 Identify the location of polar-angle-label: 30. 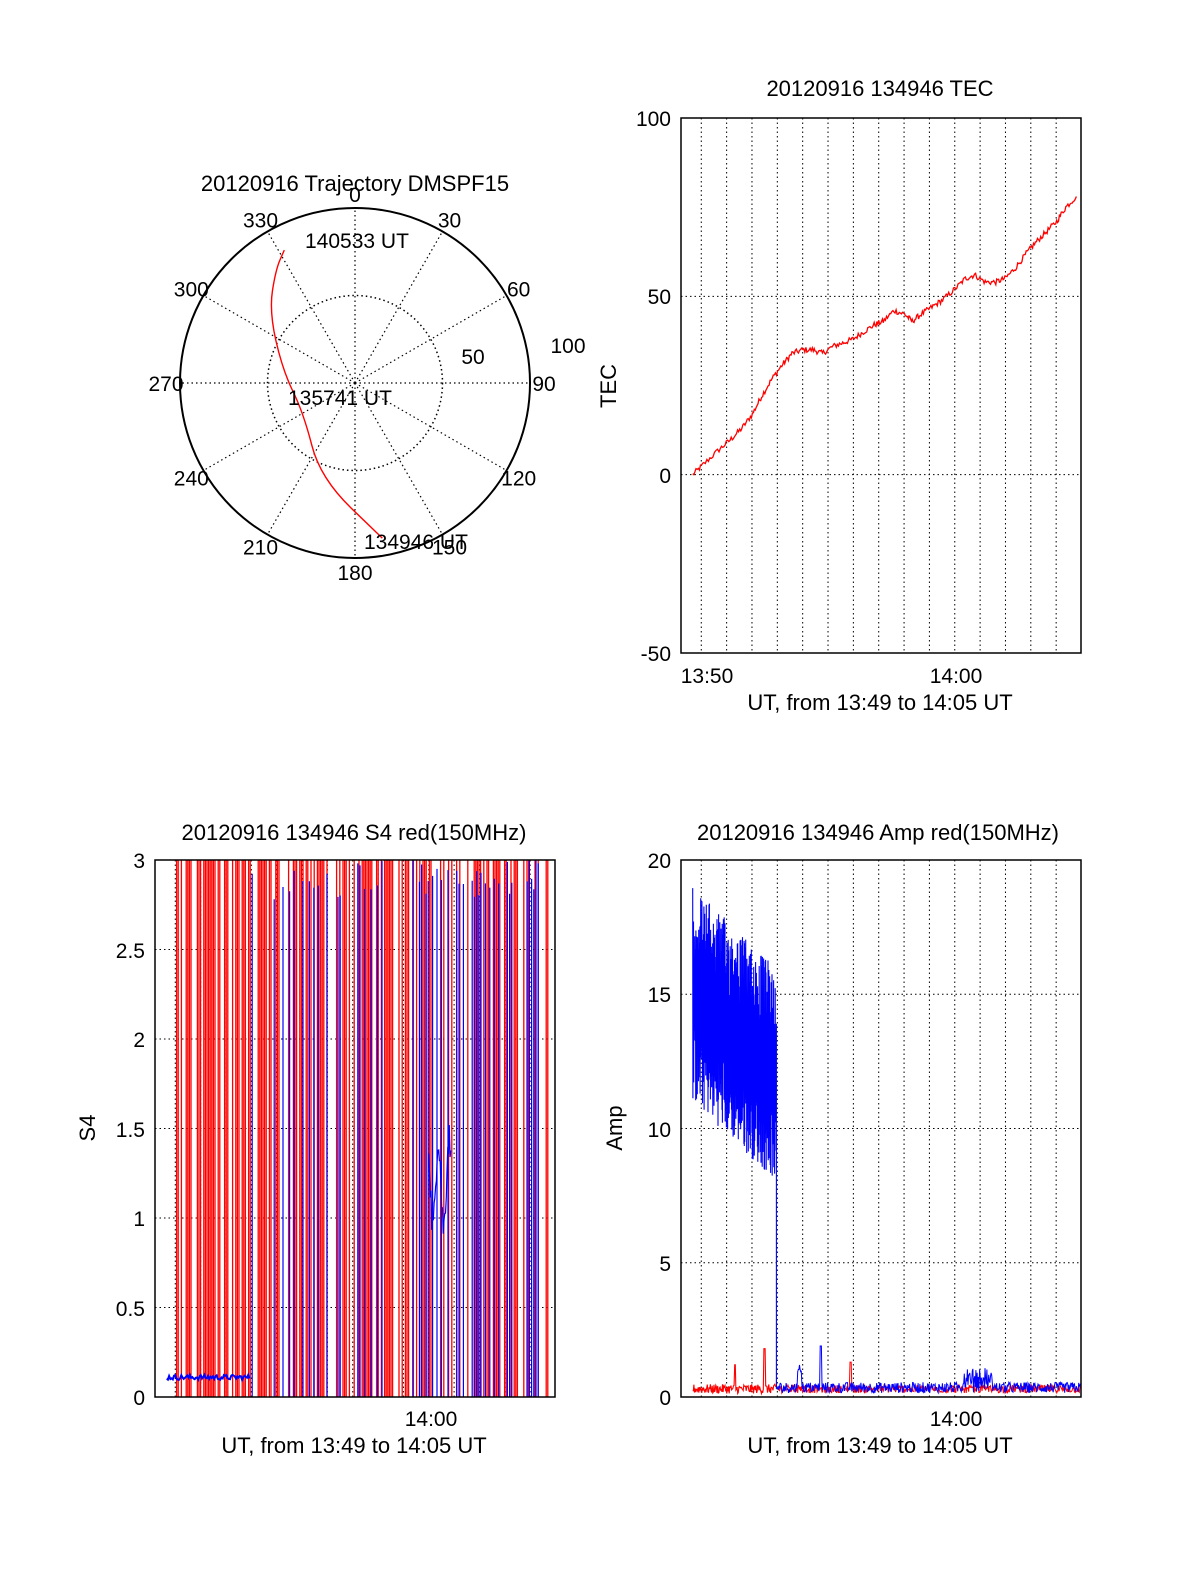
(449, 220).